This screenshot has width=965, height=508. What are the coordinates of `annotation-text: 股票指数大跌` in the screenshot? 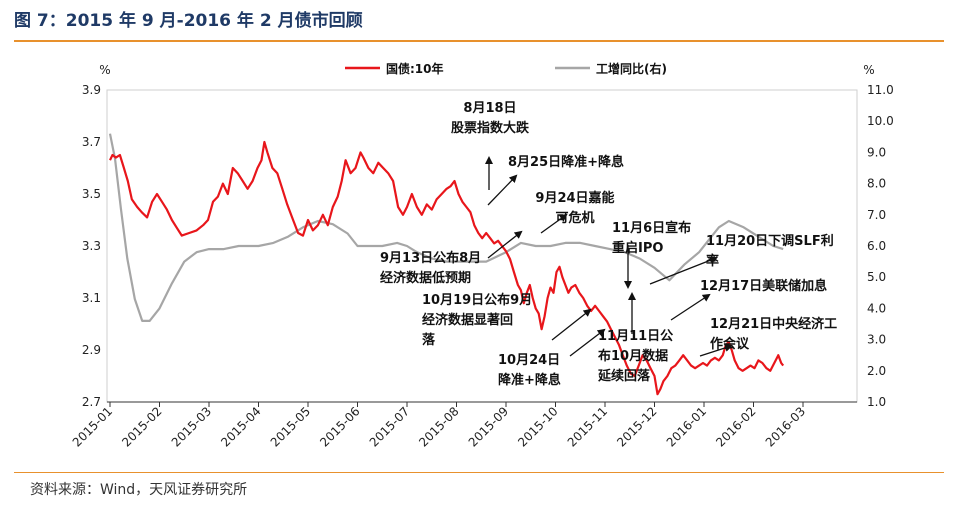 It's located at (490, 128).